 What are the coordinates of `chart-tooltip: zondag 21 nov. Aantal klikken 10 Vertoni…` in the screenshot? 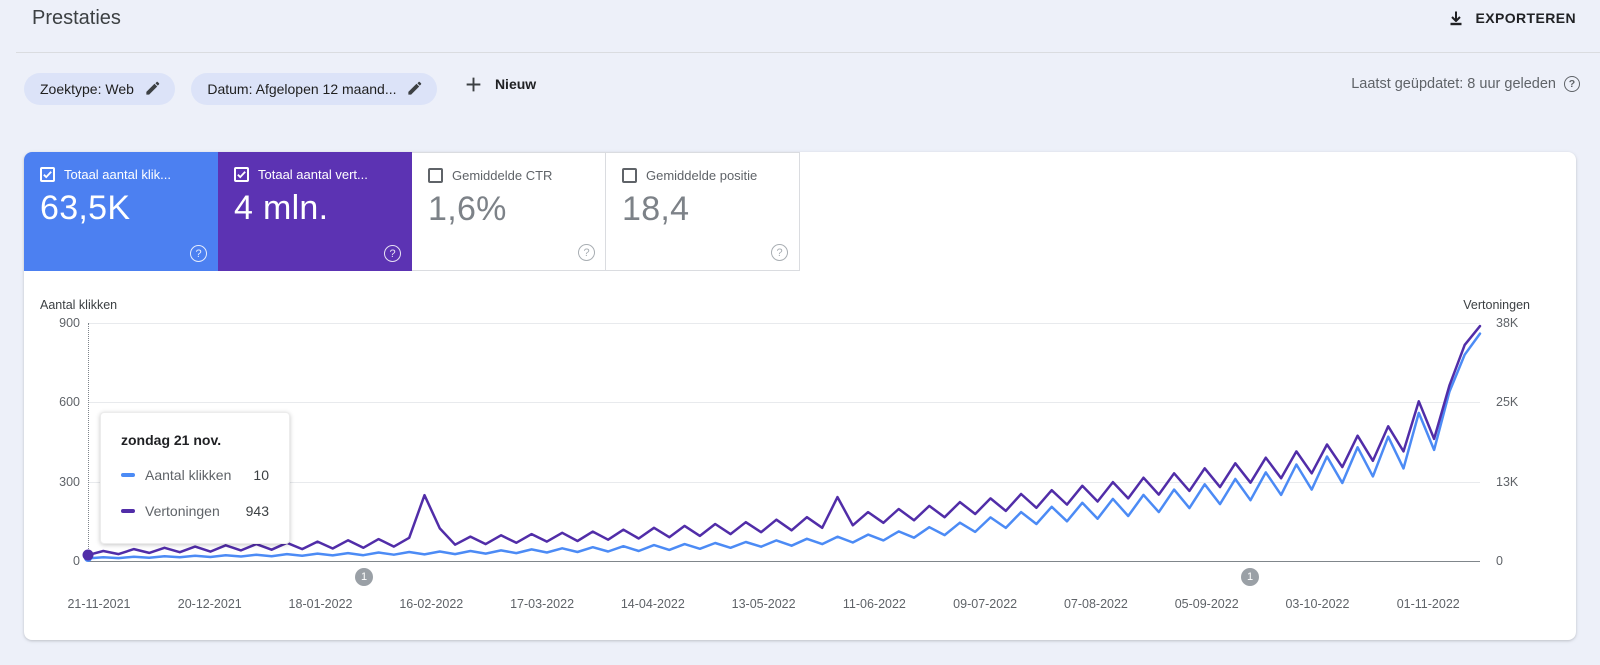 It's located at (195, 478).